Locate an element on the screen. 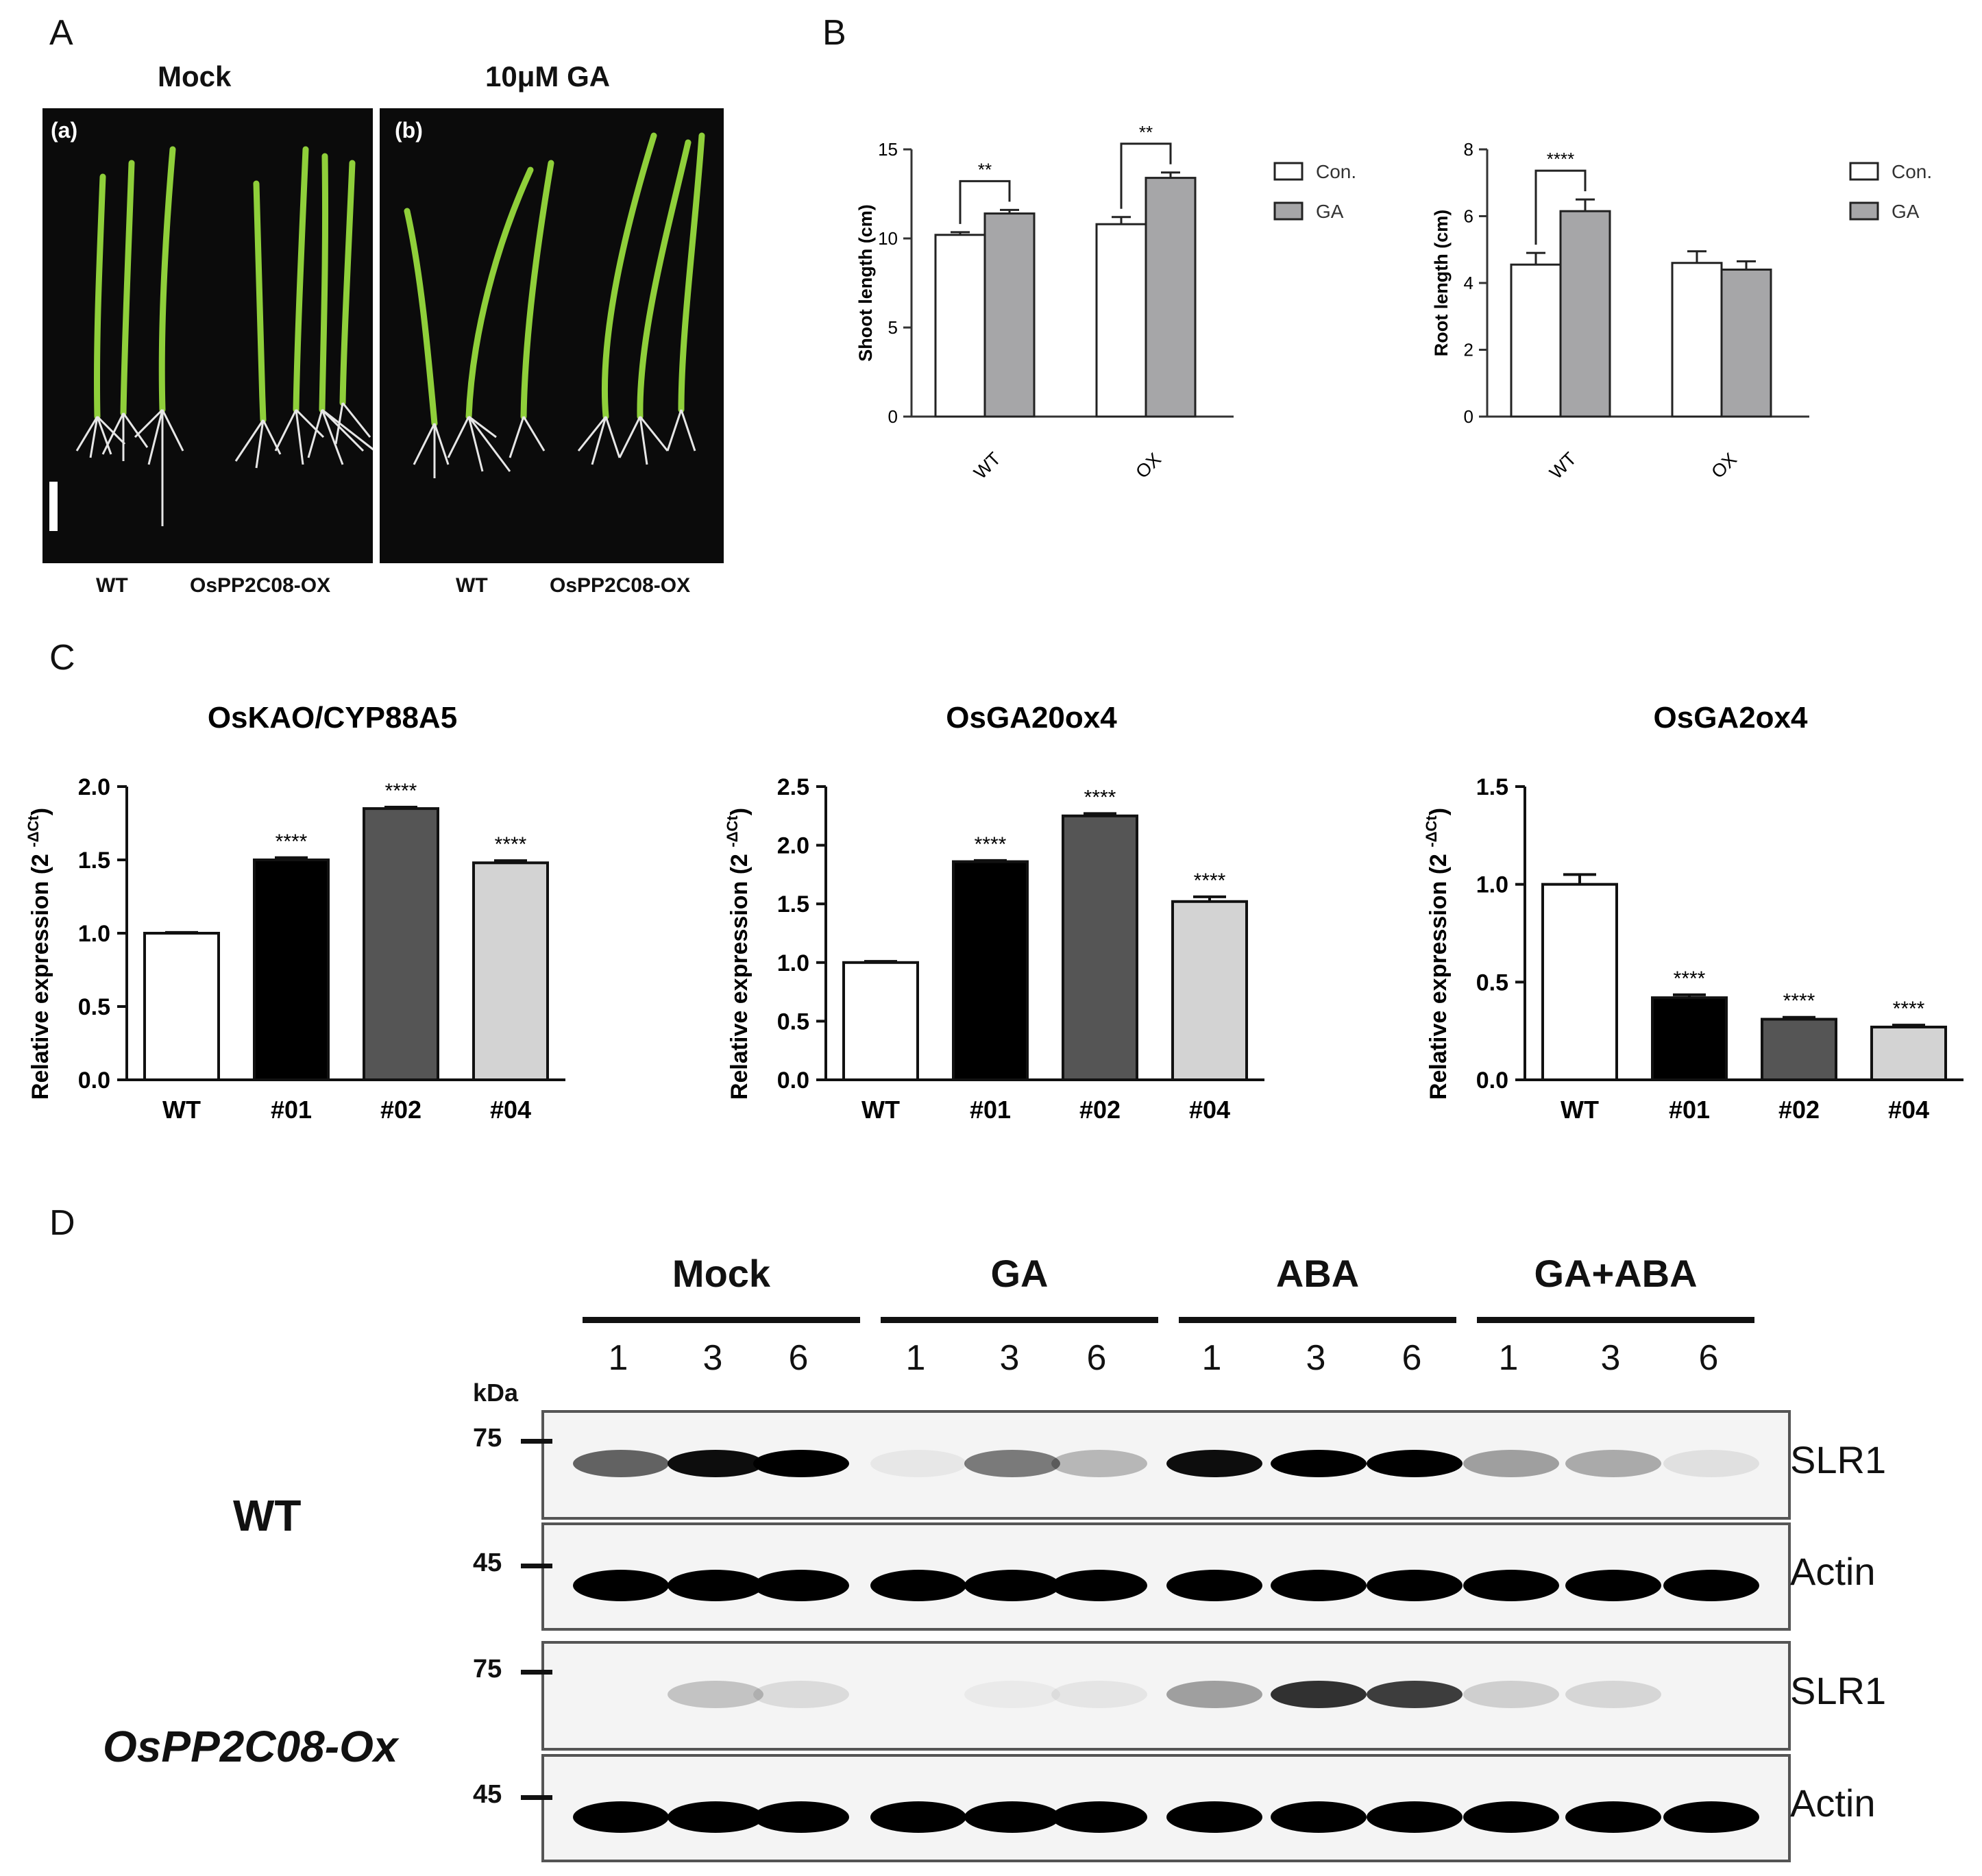 This screenshot has width=1982, height=1876. y-tick-label: 2.5 is located at coordinates (793, 787).